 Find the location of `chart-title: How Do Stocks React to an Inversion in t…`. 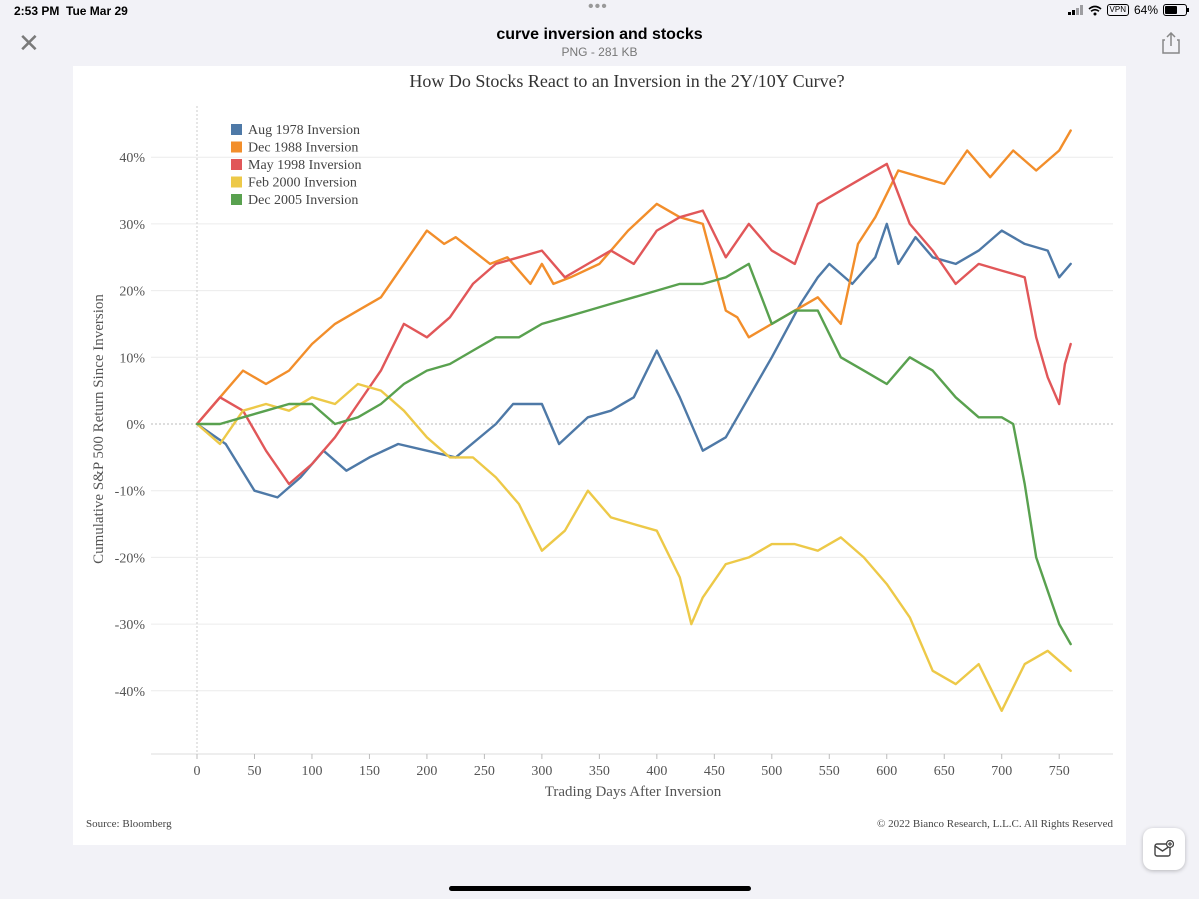

chart-title: How Do Stocks React to an Inversion in t… is located at coordinates (626, 81).